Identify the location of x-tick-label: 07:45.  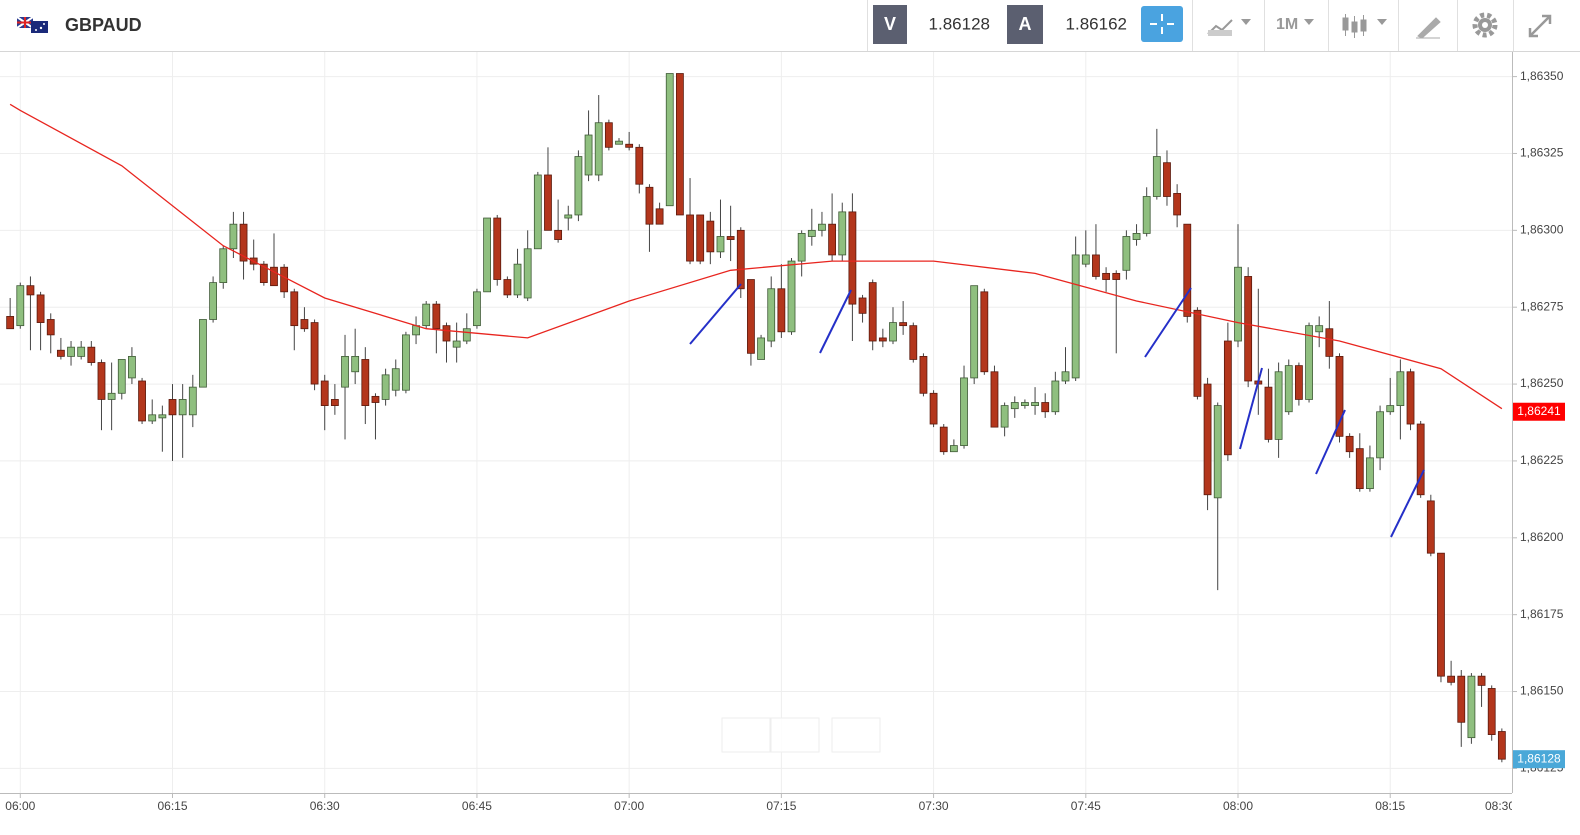
(1086, 806).